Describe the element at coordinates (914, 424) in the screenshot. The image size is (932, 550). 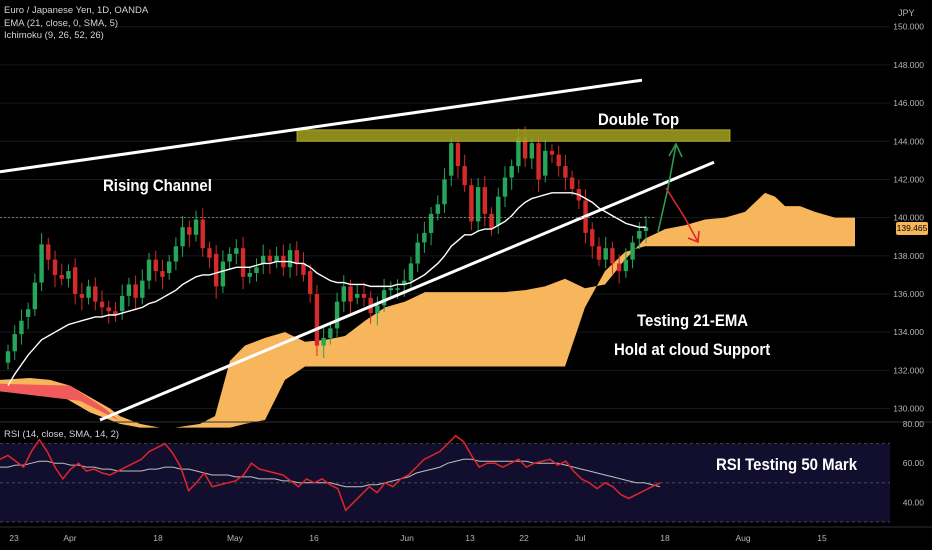
I see `rsi-tick-label: 80.00` at that location.